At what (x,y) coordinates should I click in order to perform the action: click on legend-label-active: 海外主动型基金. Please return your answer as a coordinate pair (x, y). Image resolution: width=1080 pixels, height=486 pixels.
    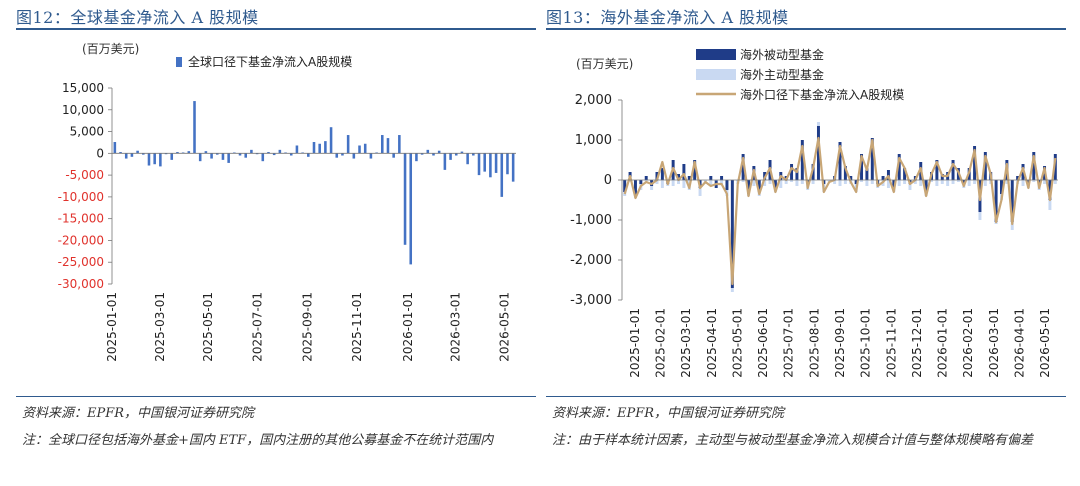
    Looking at the image, I should click on (782, 74).